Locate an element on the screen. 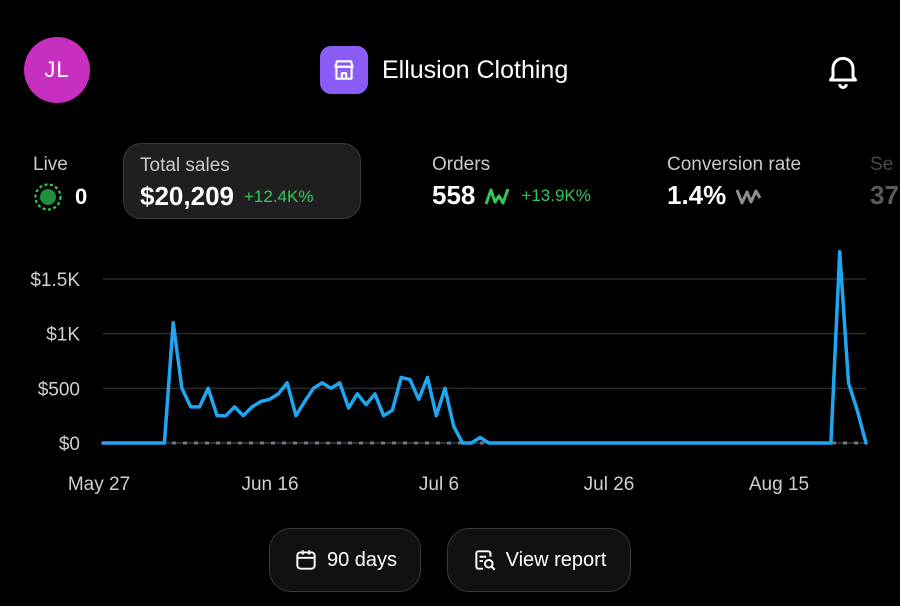 This screenshot has height=606, width=900. x-tick-label: May 27 is located at coordinates (99, 484).